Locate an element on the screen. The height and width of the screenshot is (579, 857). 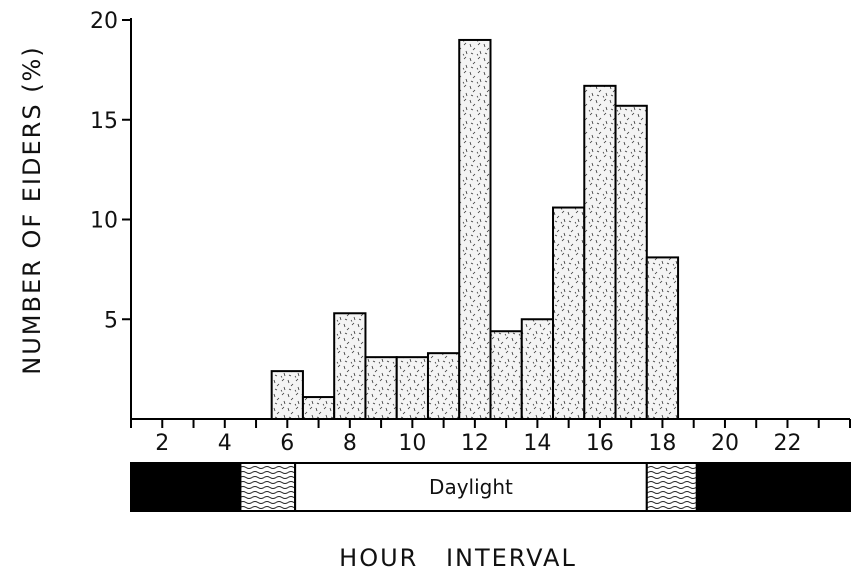
y-tick-label-15: 15 is located at coordinates (104, 121).